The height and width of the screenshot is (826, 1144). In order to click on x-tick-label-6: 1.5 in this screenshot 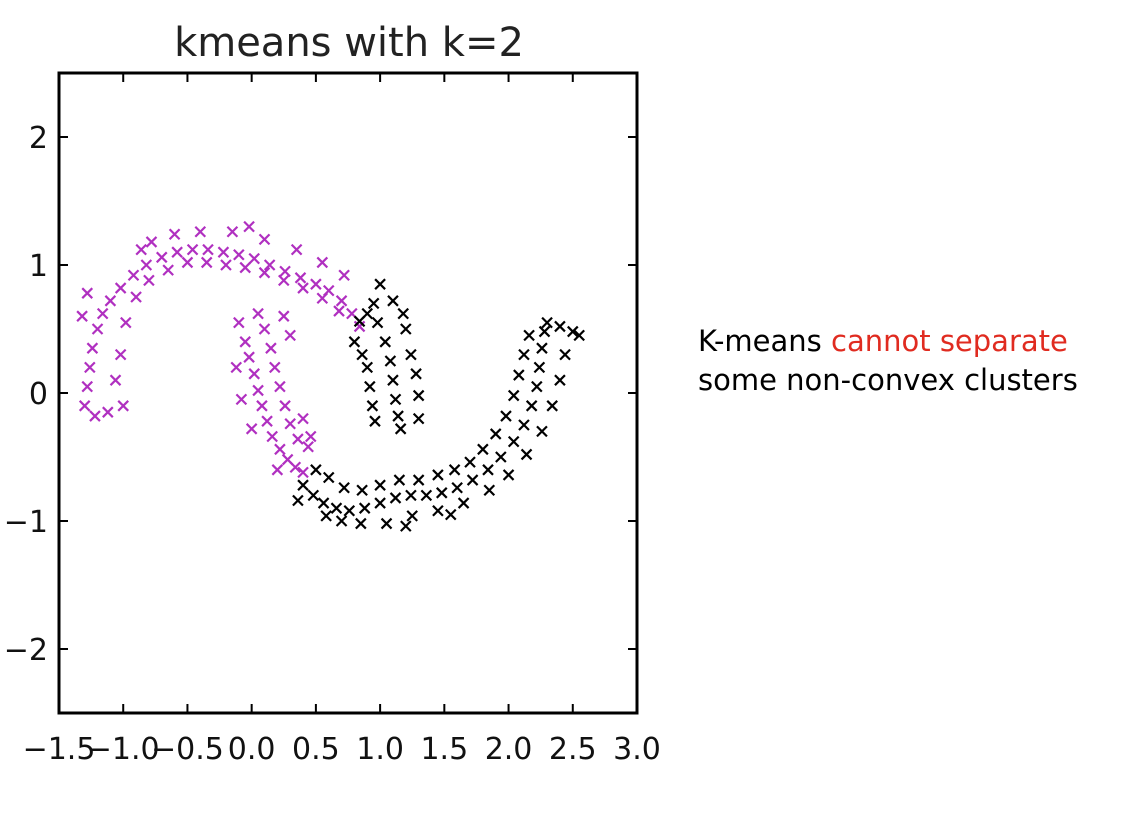, I will do `click(444, 749)`.